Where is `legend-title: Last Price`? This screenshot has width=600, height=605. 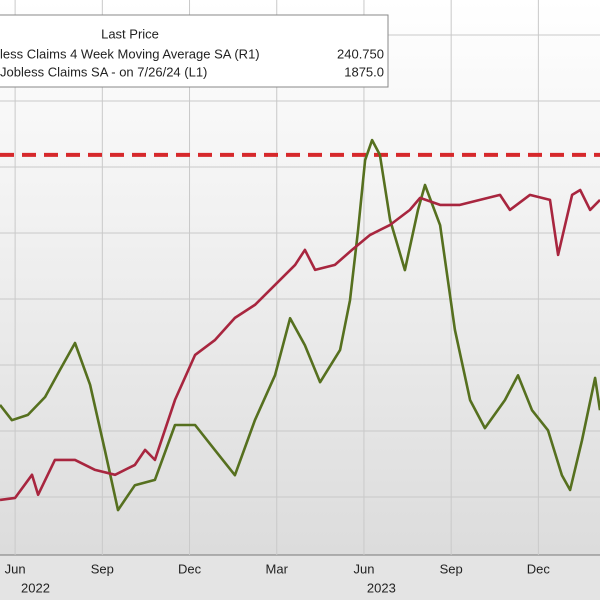 legend-title: Last Price is located at coordinates (130, 33).